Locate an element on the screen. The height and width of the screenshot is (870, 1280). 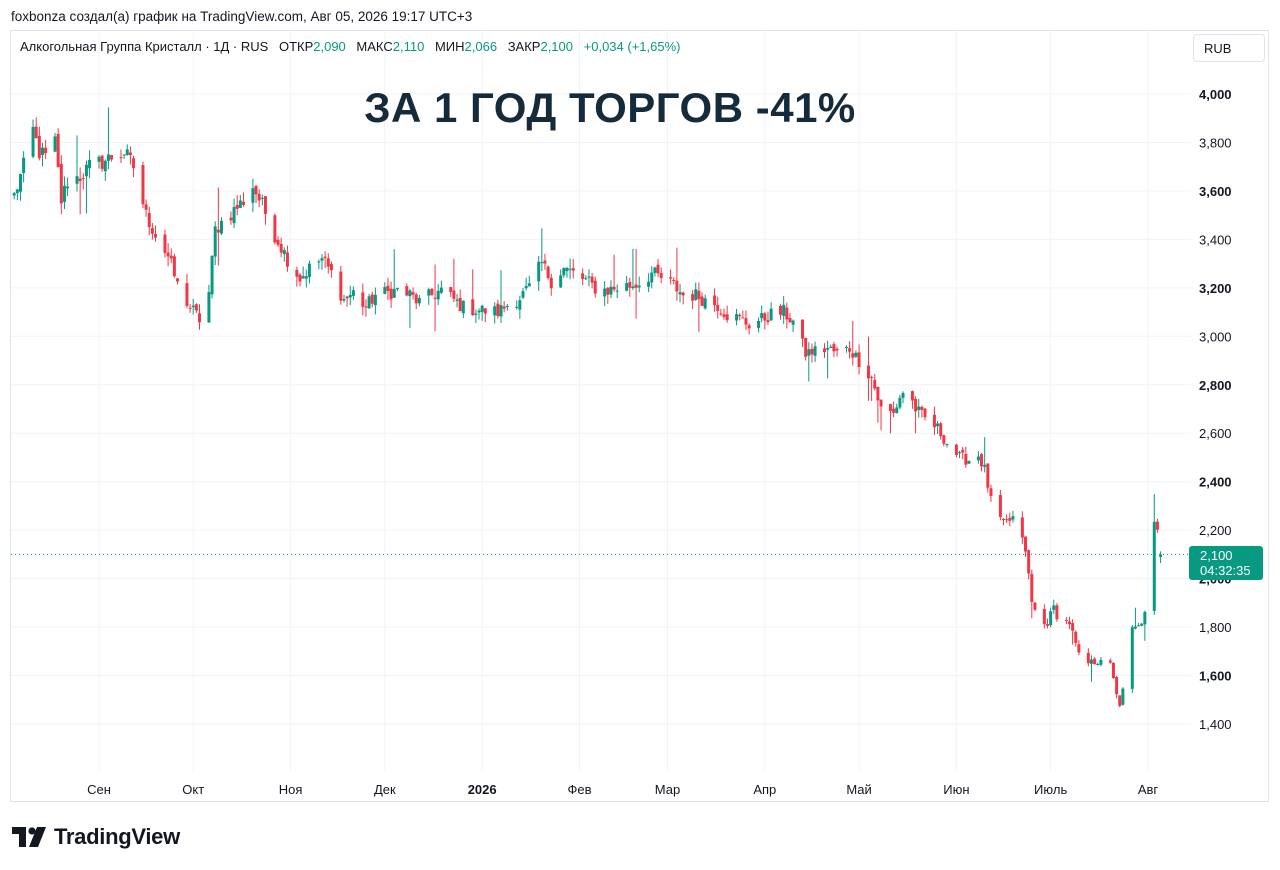
y-tick-label: 2,600 is located at coordinates (1215, 433).